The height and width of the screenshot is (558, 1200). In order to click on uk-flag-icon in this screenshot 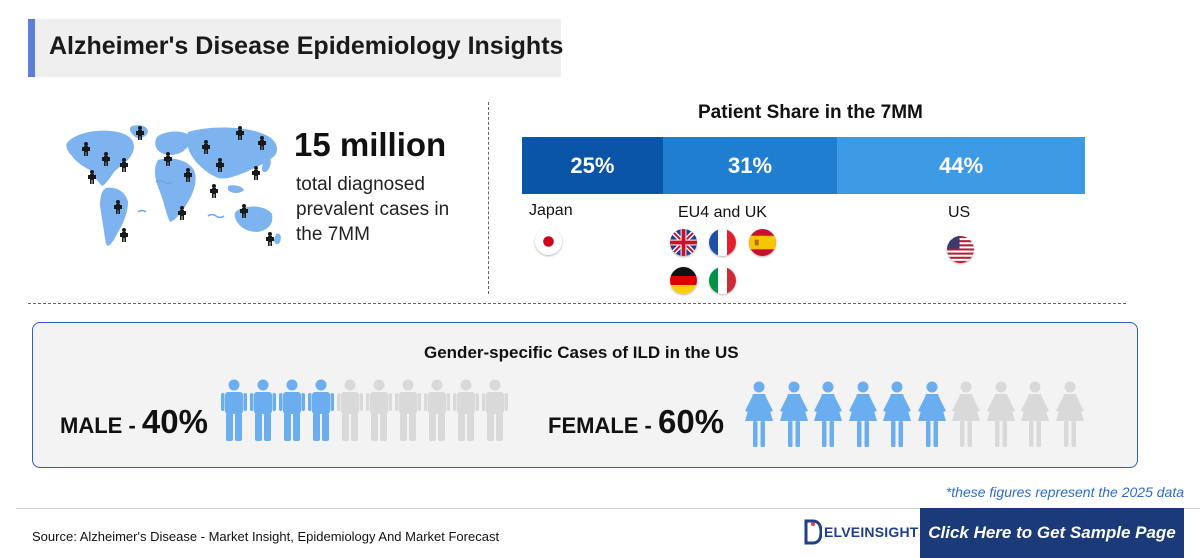, I will do `click(683, 242)`.